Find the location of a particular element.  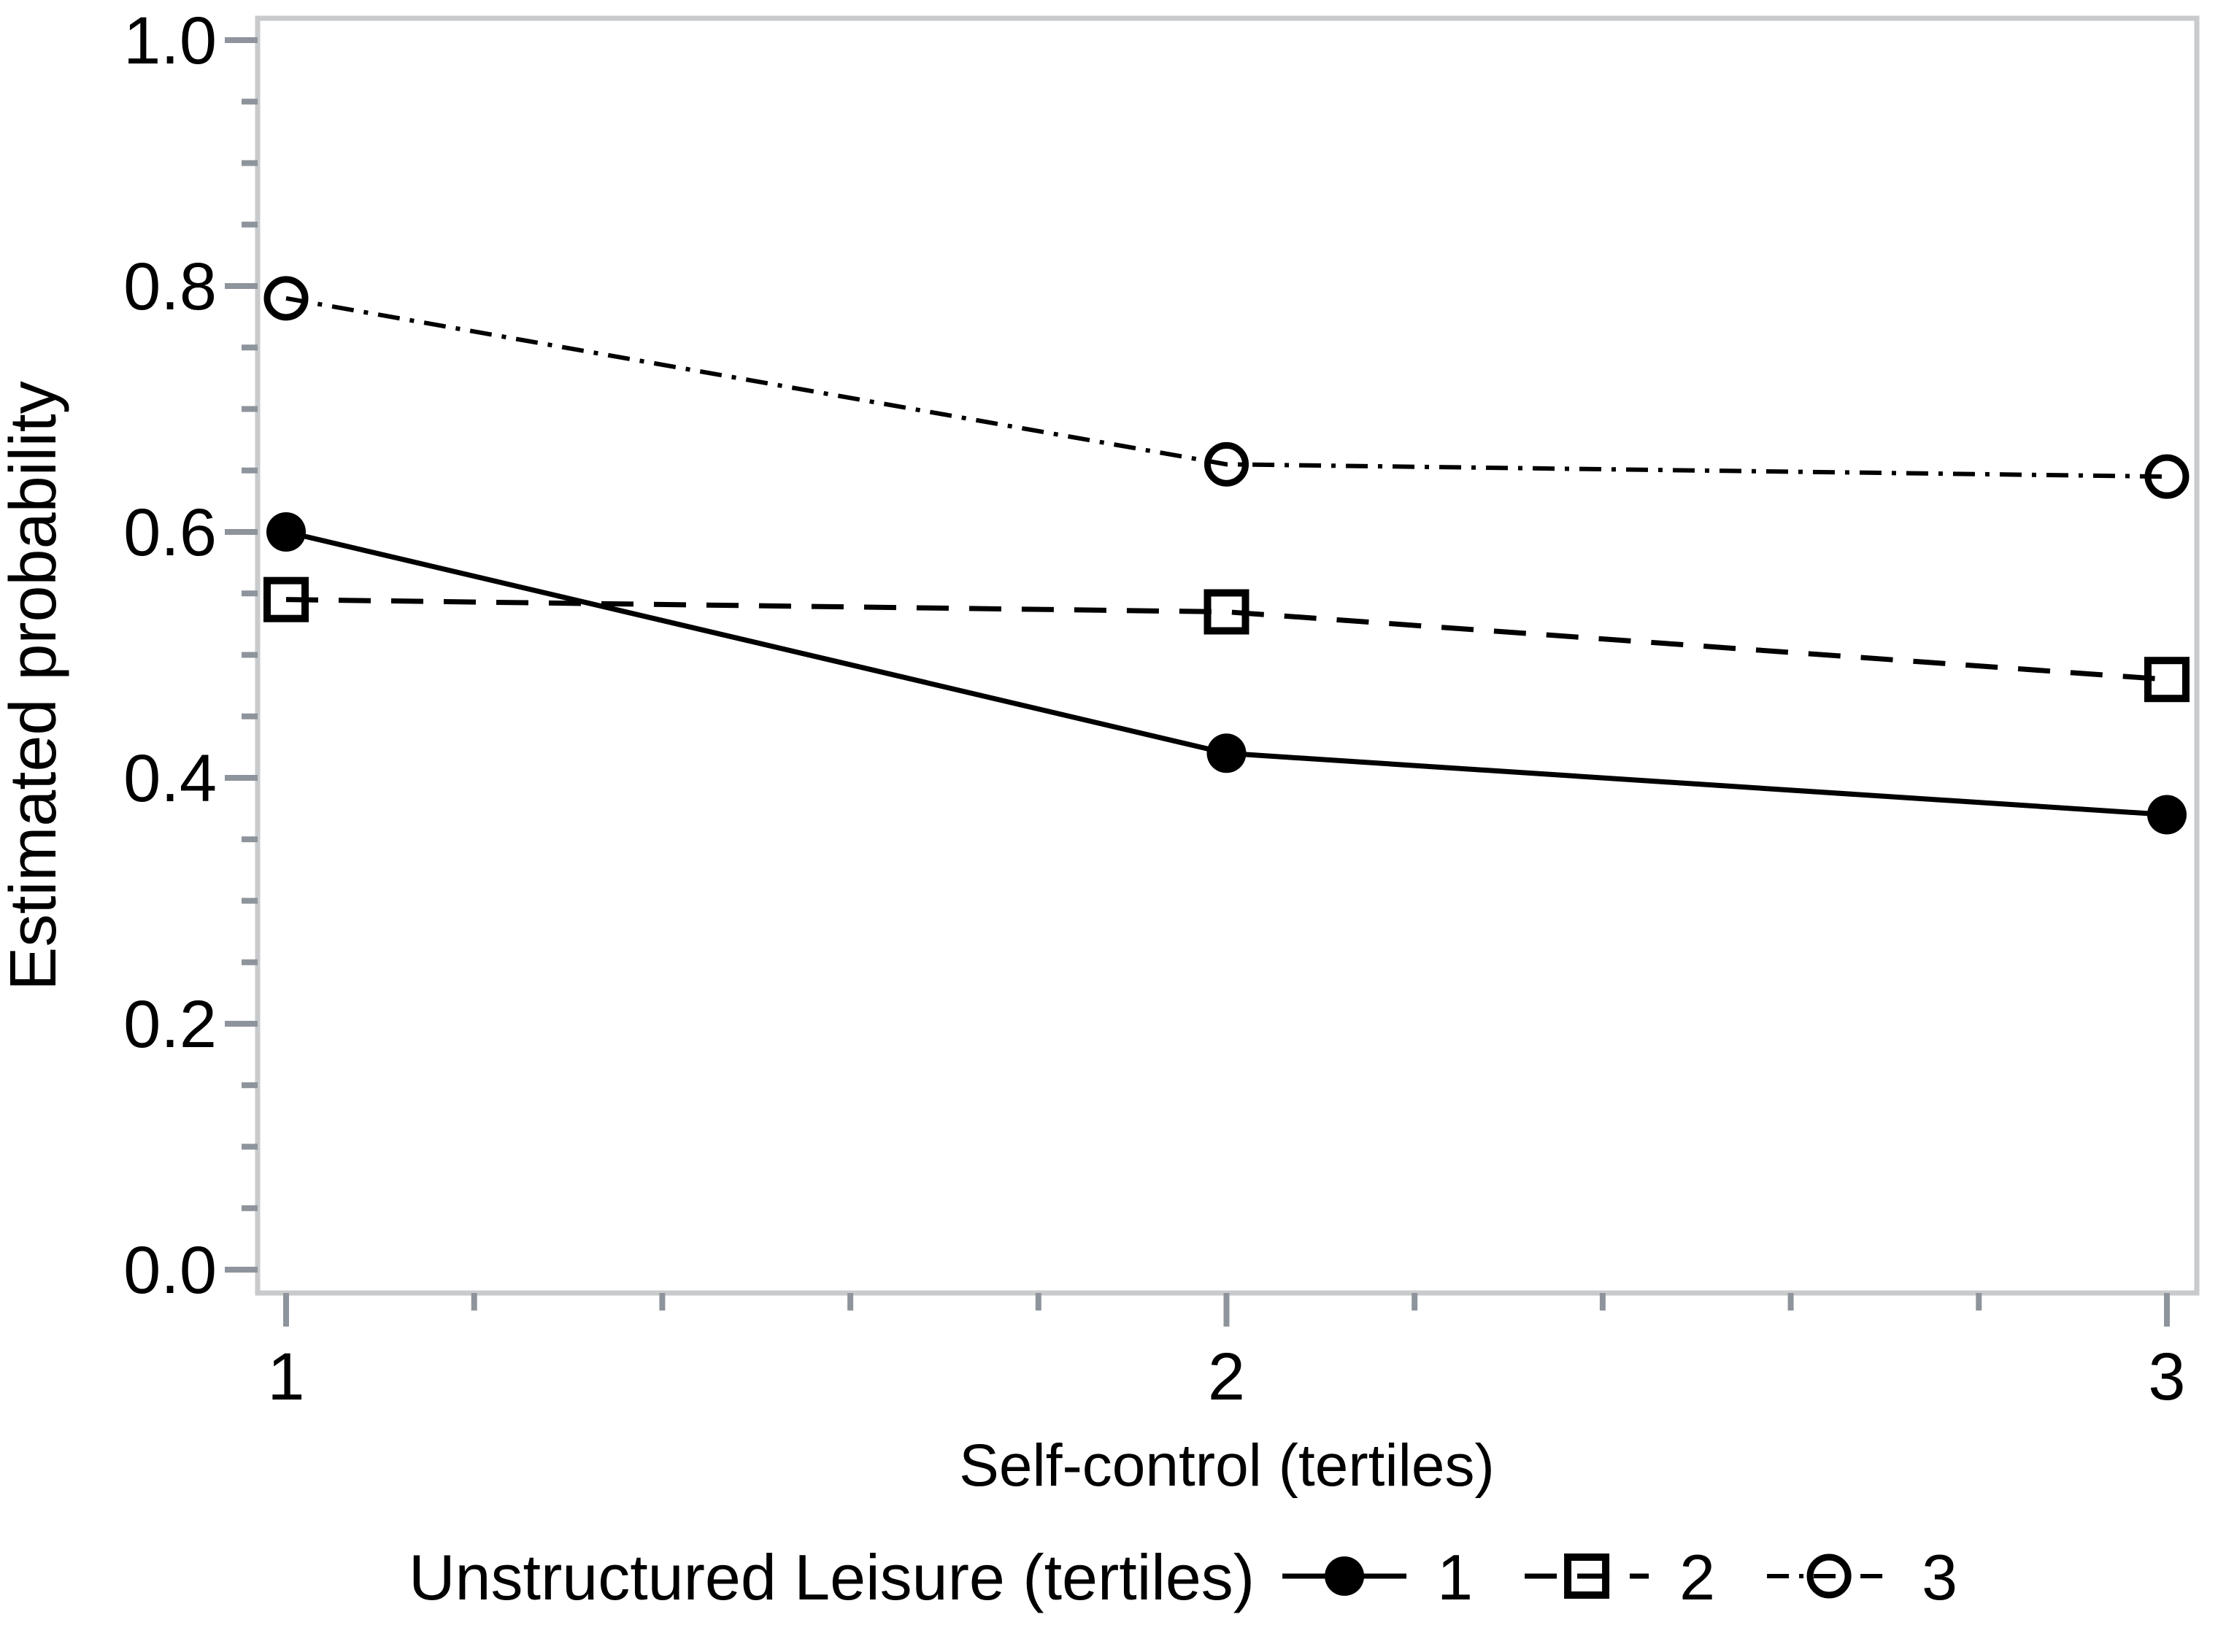

legend-item-3-label: 3 is located at coordinates (1939, 1577).